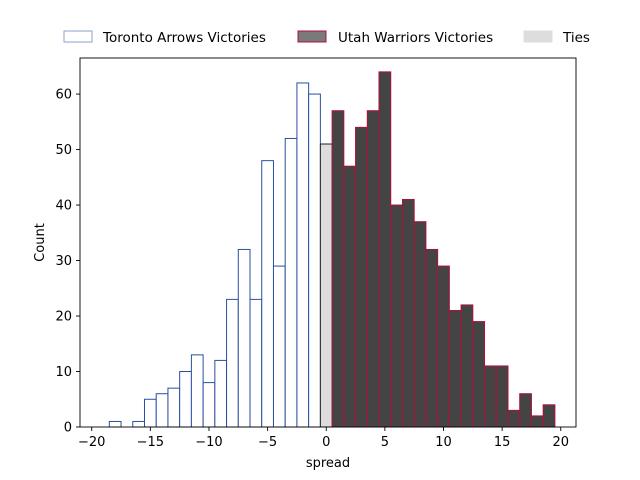 The width and height of the screenshot is (640, 480). I want to click on legend-swatch-toronto, so click(78, 36).